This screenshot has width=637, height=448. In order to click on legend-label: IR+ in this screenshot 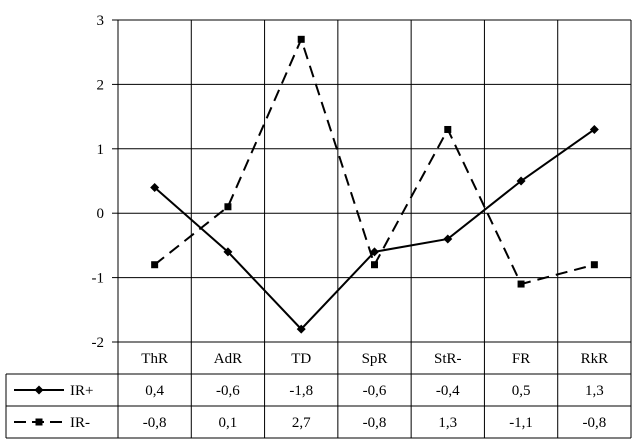, I will do `click(81, 391)`.